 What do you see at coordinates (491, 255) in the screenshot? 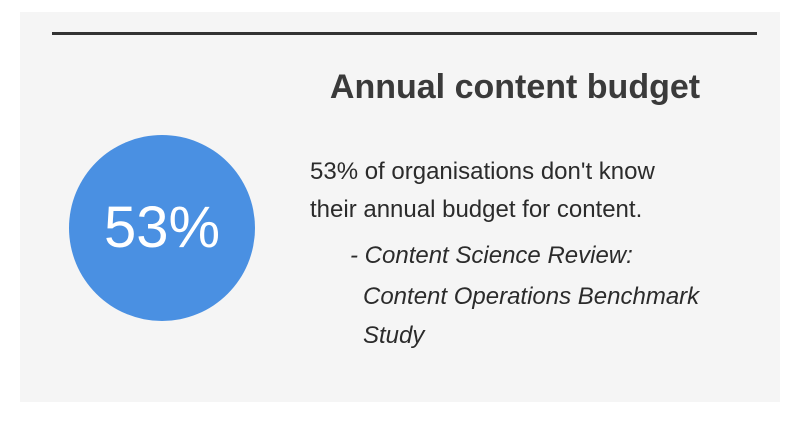
I see `citation-line: - Content Science Review:` at bounding box center [491, 255].